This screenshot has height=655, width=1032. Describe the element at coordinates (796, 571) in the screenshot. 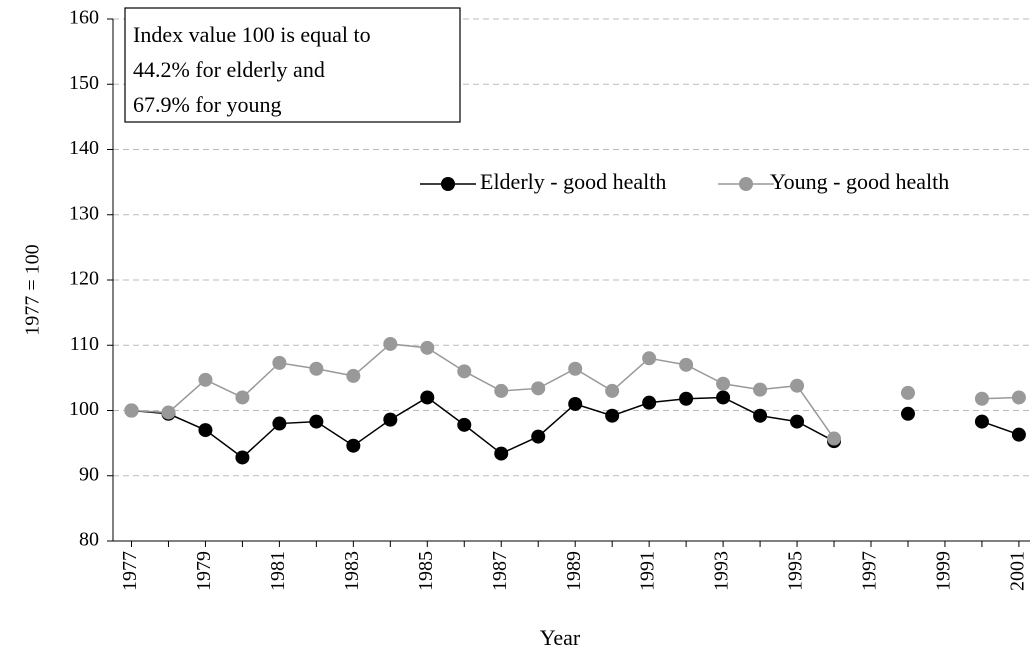

I see `x-tick-label: 1995` at that location.